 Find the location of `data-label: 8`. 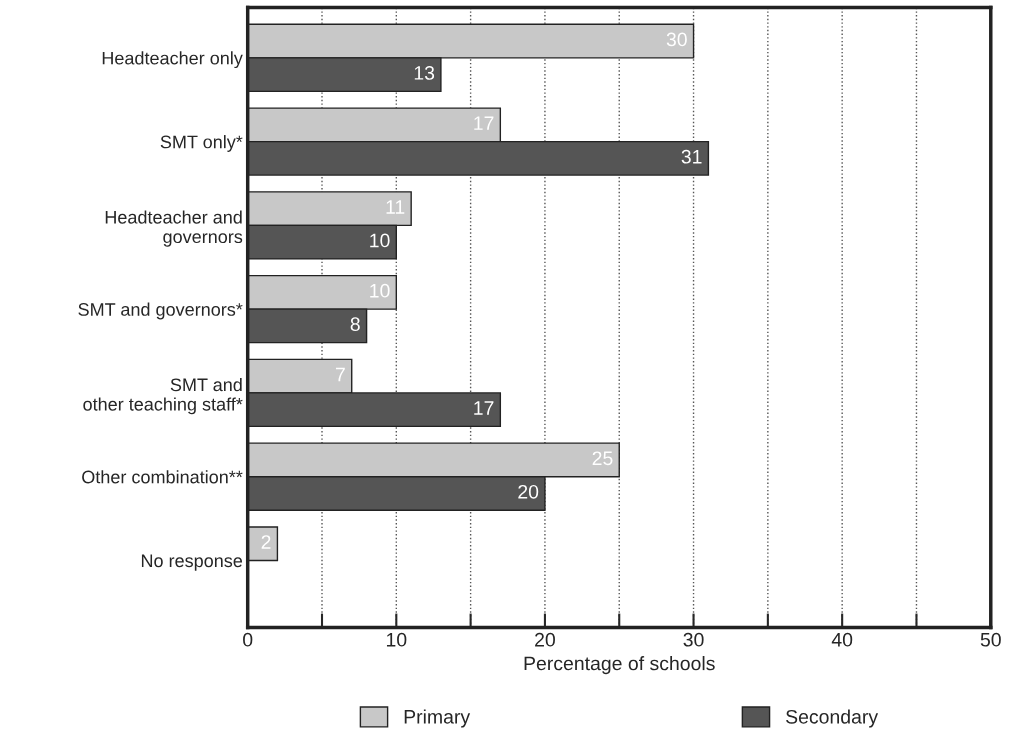

data-label: 8 is located at coordinates (355, 324).